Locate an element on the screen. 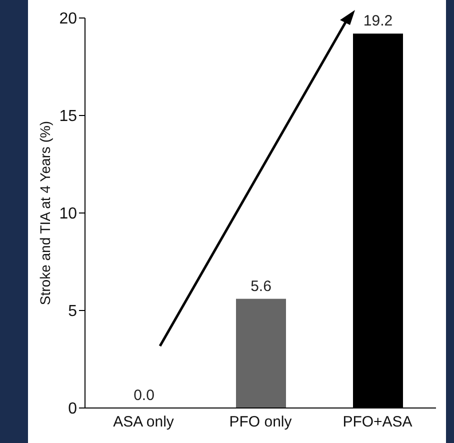  x-tick-label: PFO+ASA is located at coordinates (377, 422).